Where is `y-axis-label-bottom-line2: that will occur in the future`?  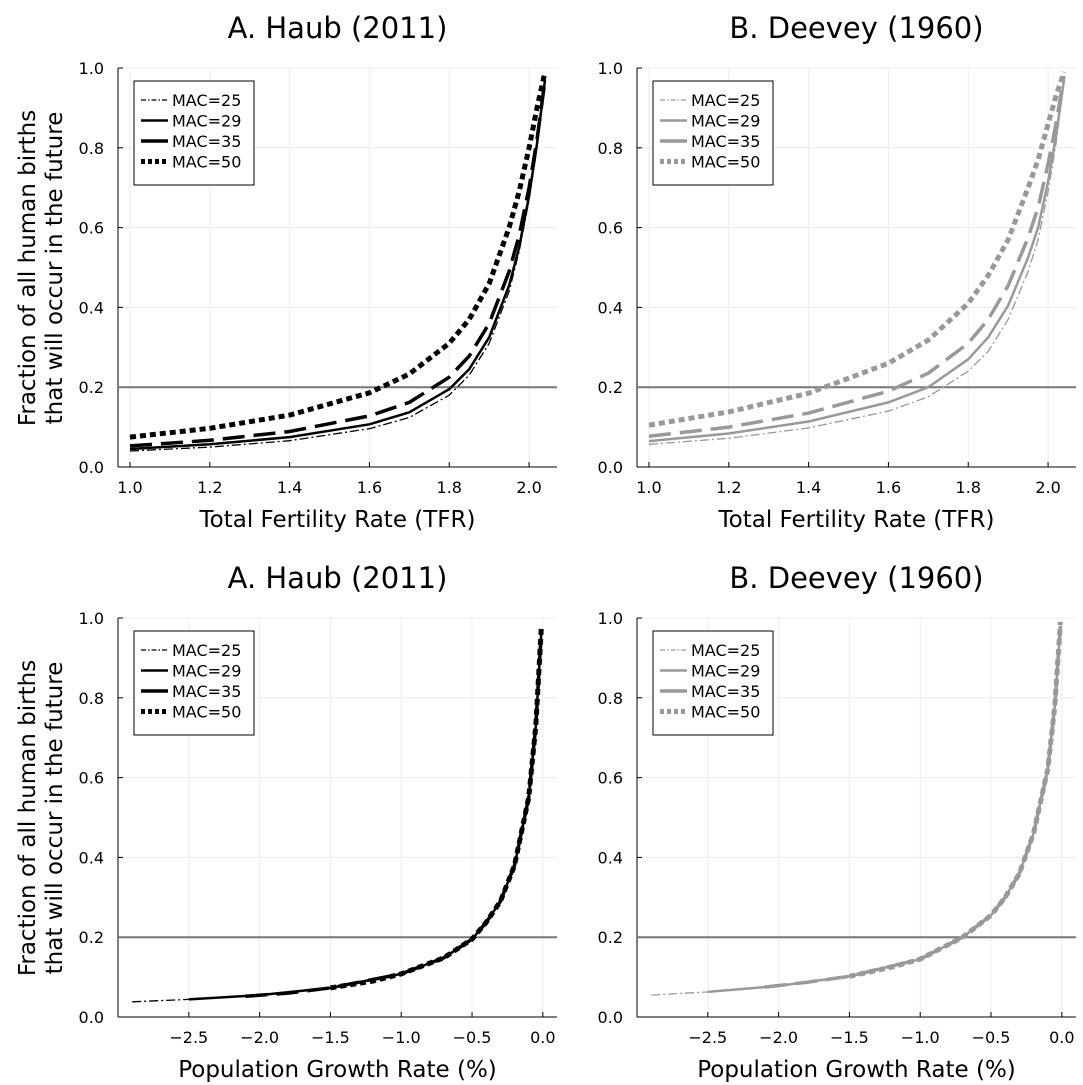 y-axis-label-bottom-line2: that will occur in the future is located at coordinates (55, 818).